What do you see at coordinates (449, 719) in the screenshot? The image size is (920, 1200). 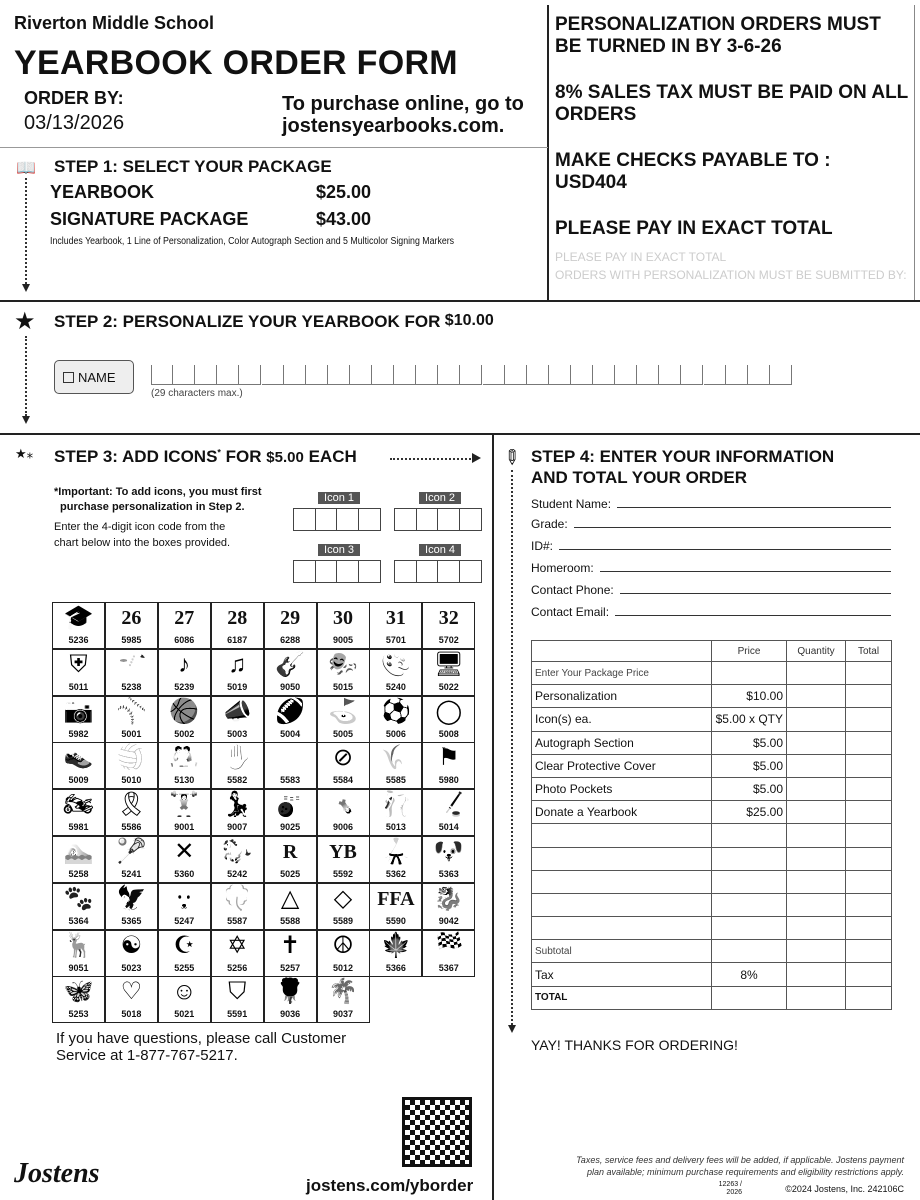 I see `icon-cell-tennis-ball: ◯ 5008` at bounding box center [449, 719].